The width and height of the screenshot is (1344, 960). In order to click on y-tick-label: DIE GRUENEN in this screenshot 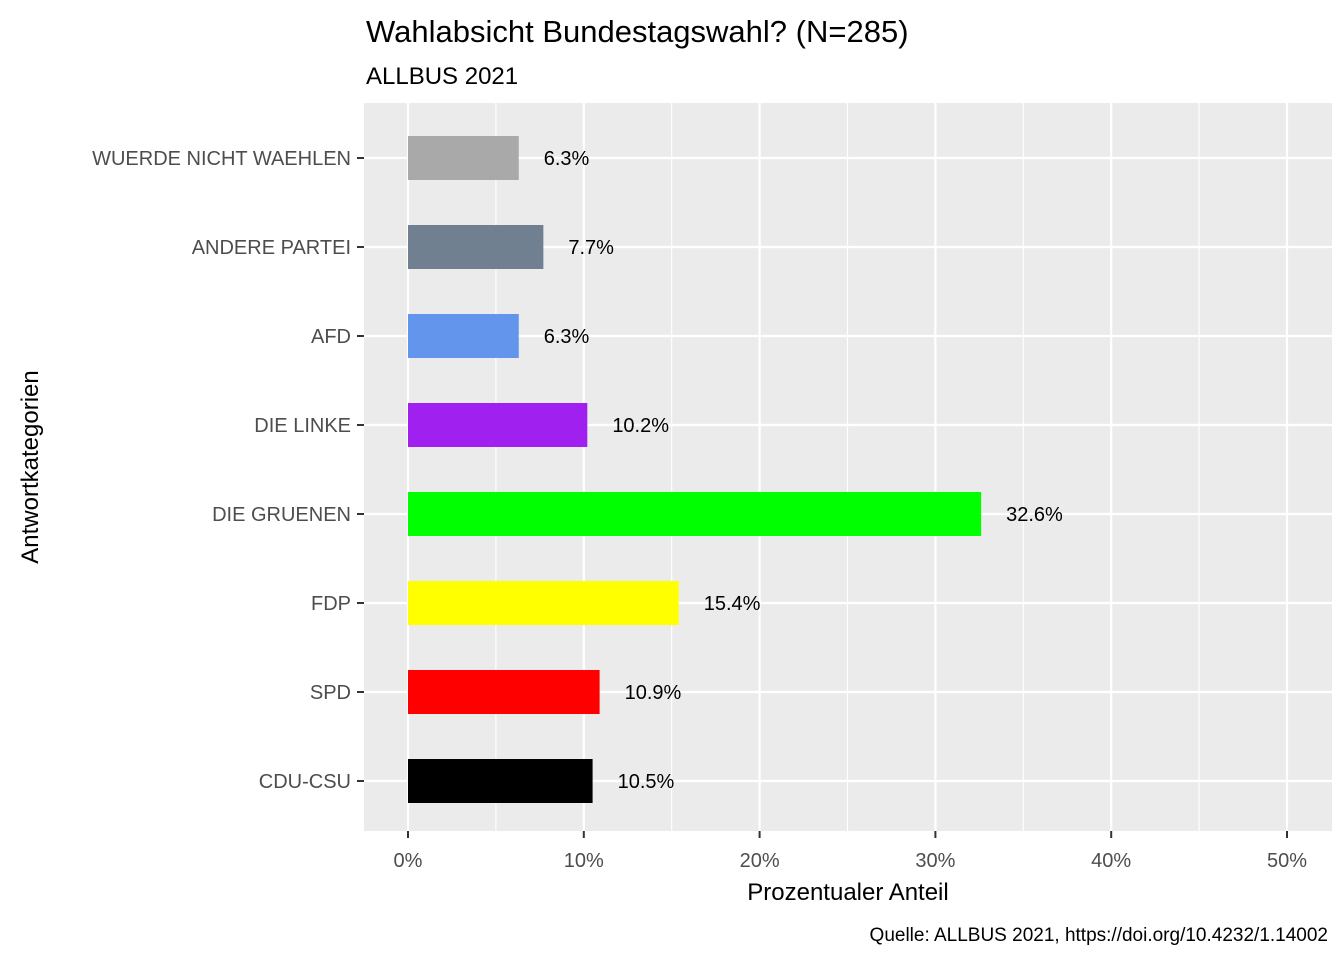, I will do `click(281, 515)`.